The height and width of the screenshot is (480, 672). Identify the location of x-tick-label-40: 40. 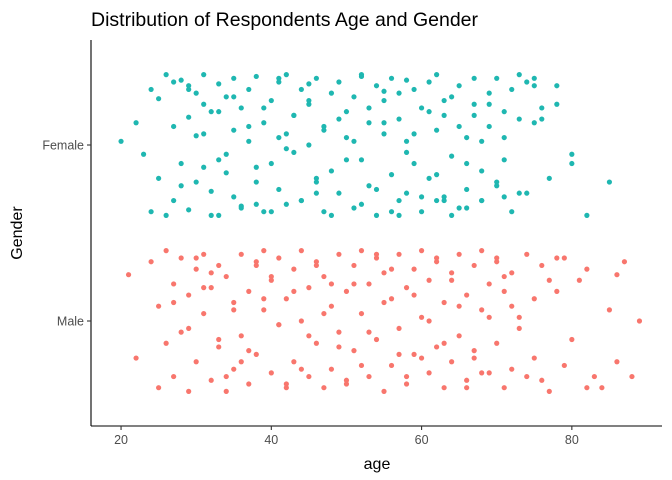
(271, 440).